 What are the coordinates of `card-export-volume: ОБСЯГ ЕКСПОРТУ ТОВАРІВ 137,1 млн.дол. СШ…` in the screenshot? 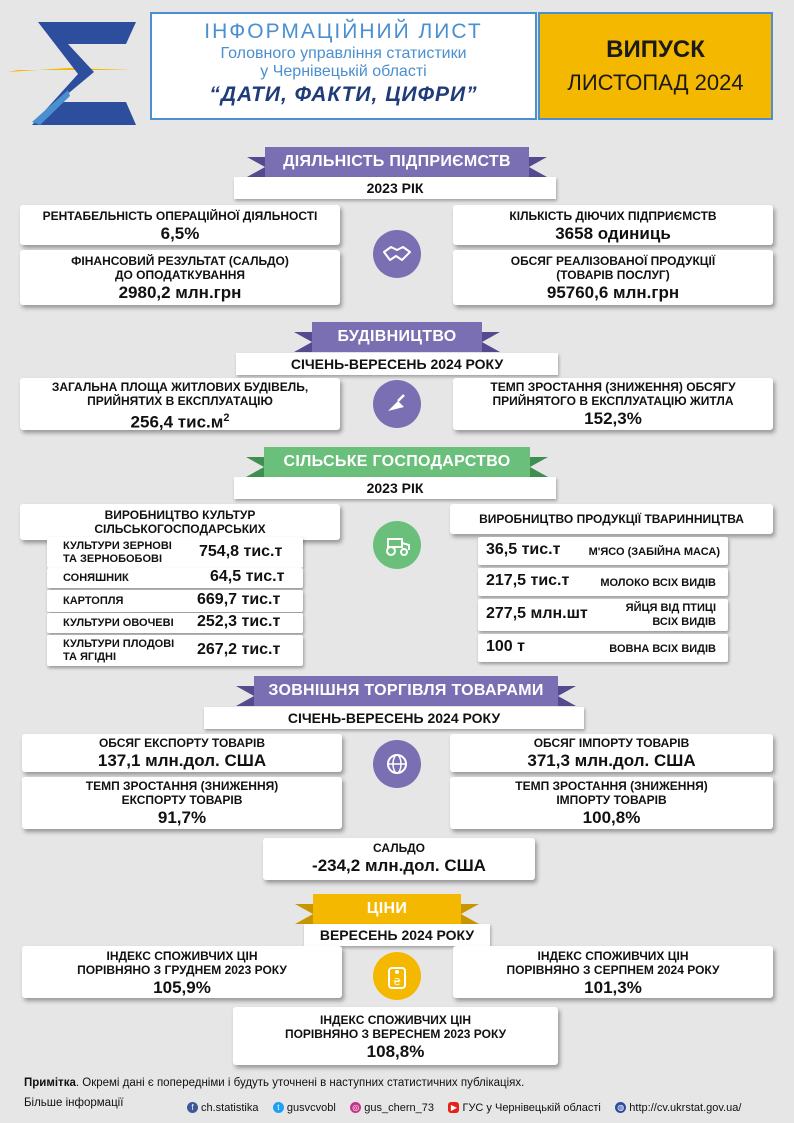 It's located at (182, 753).